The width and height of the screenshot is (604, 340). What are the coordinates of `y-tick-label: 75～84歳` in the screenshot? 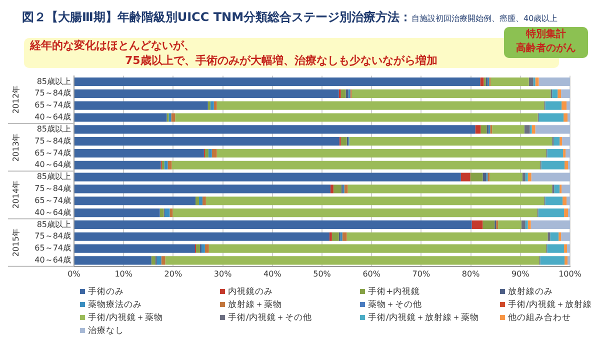 It's located at (52, 93).